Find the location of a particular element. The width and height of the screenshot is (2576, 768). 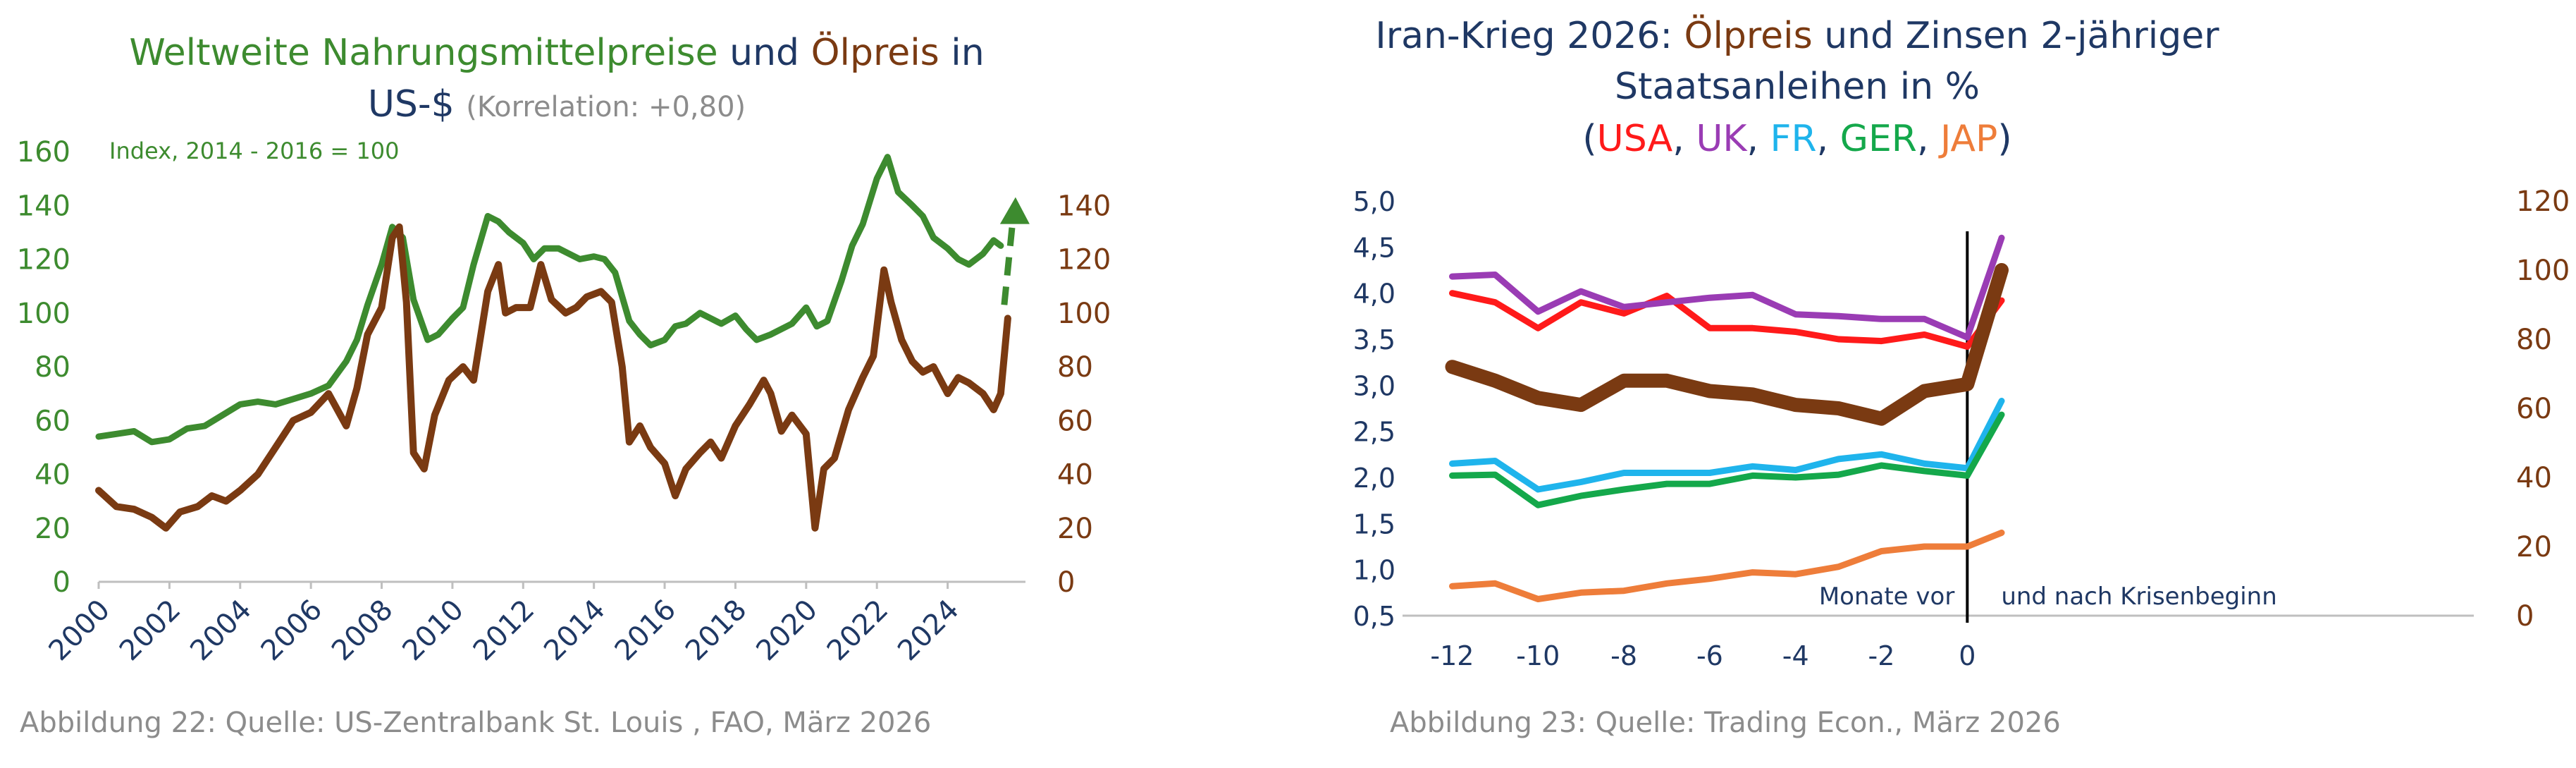

left-x-tick-label: 2014 is located at coordinates (575, 631).